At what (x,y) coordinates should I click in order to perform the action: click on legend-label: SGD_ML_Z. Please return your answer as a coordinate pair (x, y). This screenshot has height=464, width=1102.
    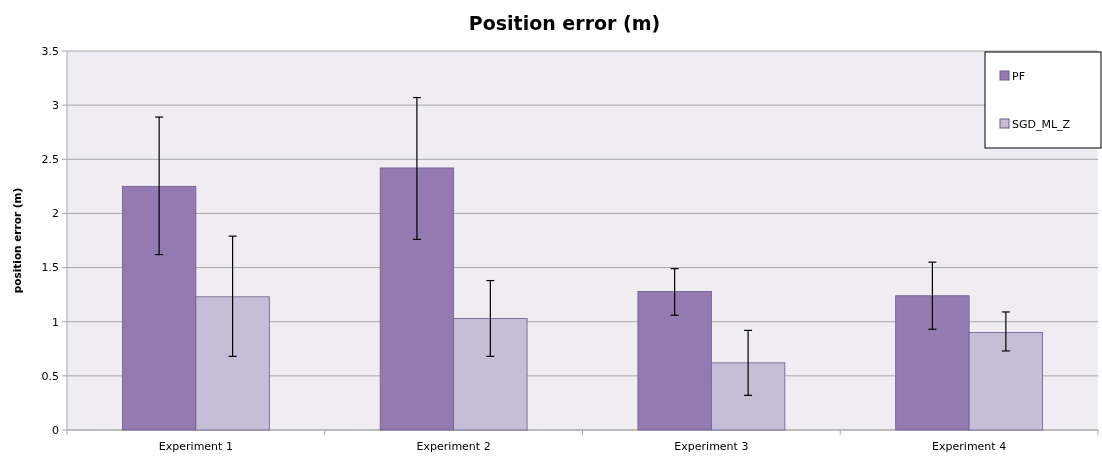
    Looking at the image, I should click on (1041, 124).